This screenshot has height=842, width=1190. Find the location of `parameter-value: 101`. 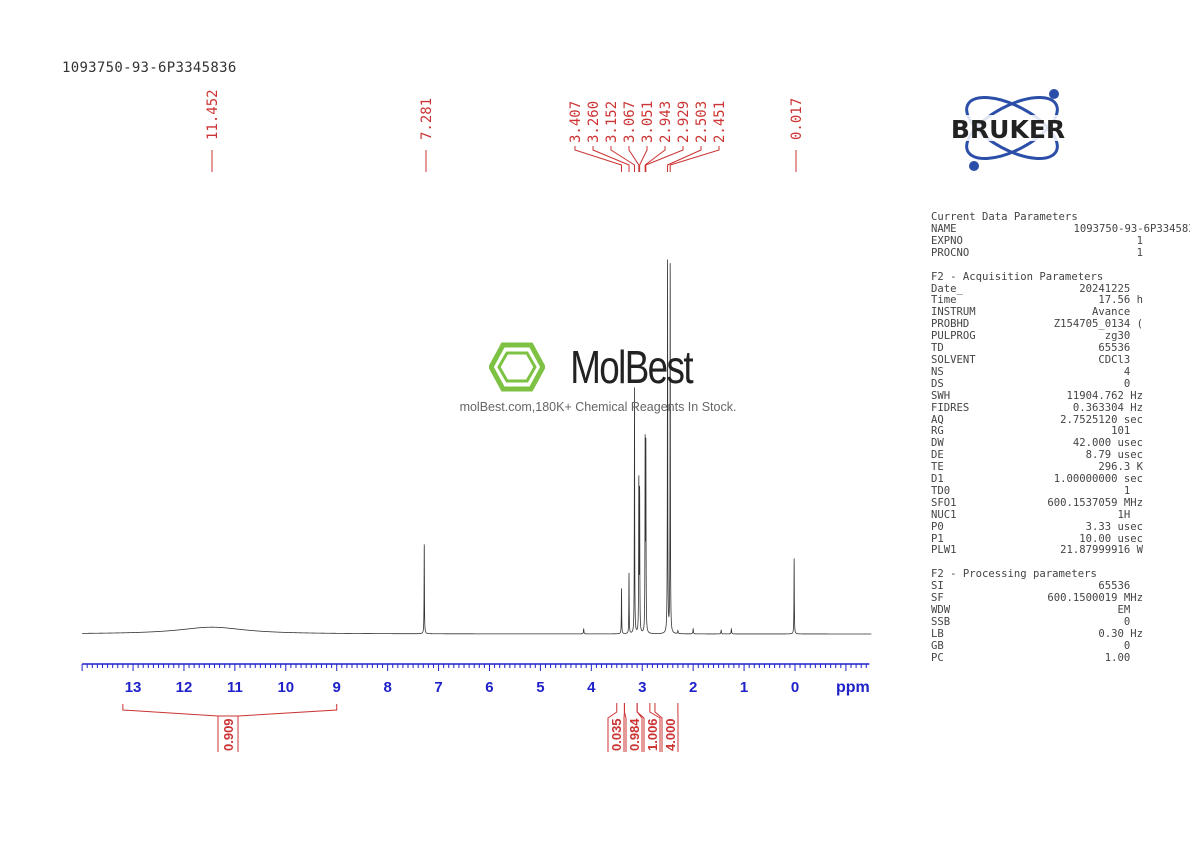

parameter-value: 101 is located at coordinates (1127, 431).